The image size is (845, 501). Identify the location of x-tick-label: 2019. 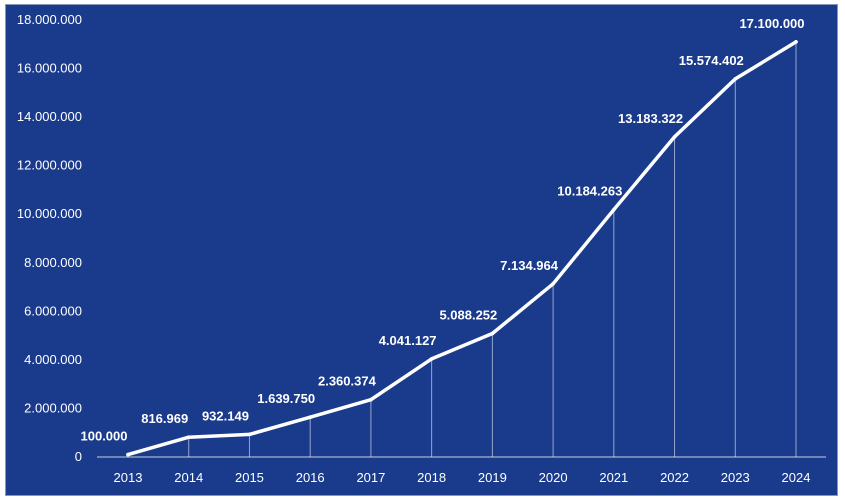
(492, 477).